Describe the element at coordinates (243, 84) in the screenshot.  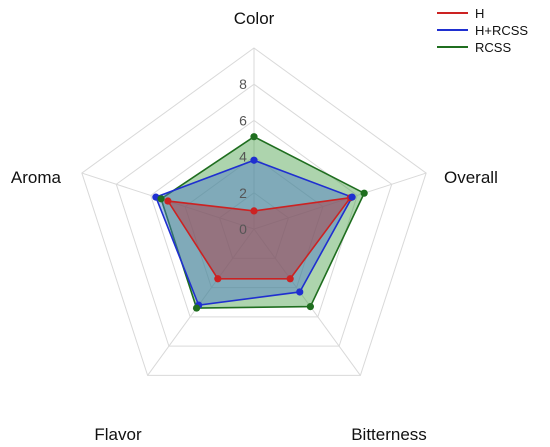
I see `tick-label: 8` at that location.